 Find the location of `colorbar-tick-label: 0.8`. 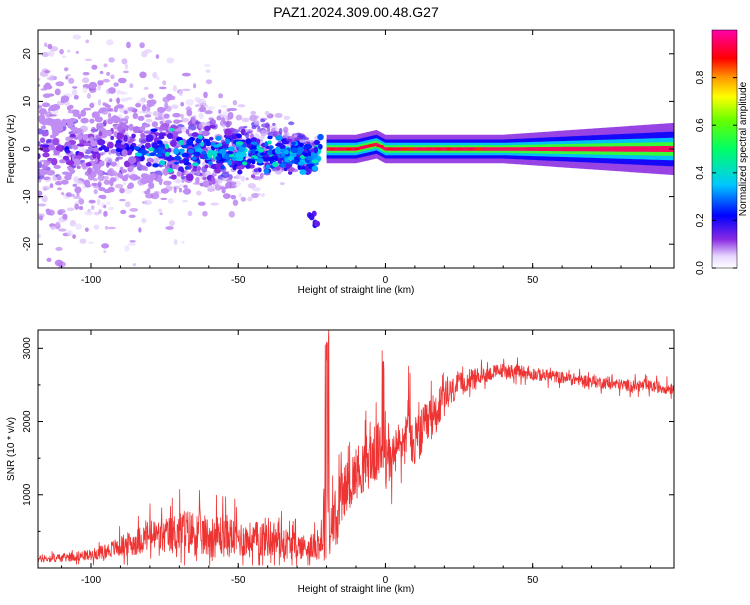

colorbar-tick-label: 0.8 is located at coordinates (700, 77).